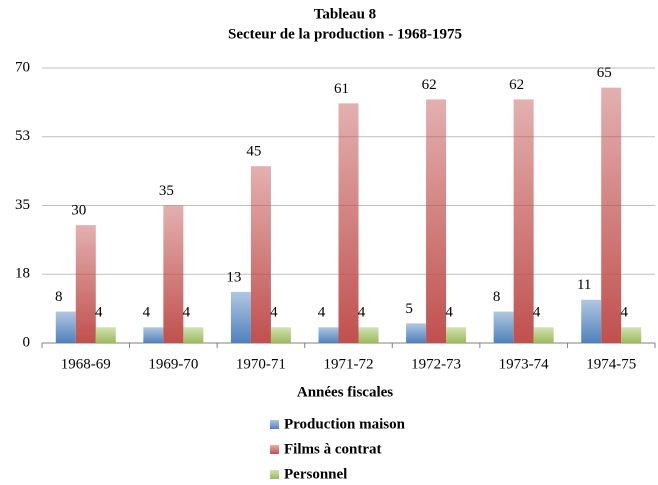 The width and height of the screenshot is (658, 485). I want to click on data-label: 45, so click(253, 152).